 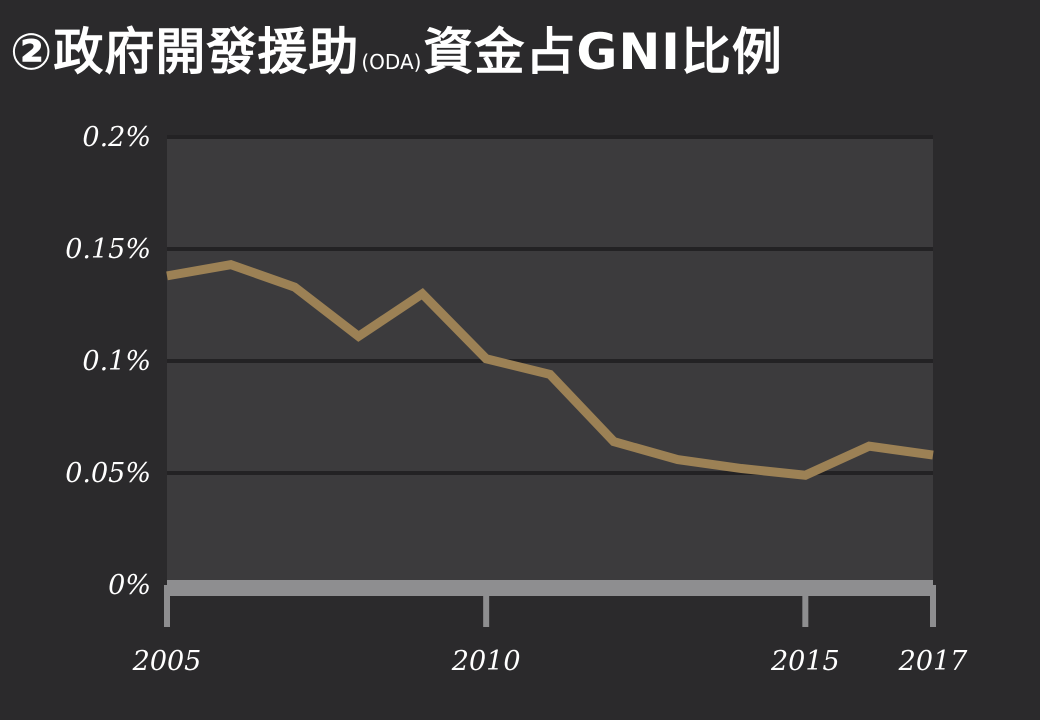 What do you see at coordinates (805, 661) in the screenshot?
I see `x-tick-label: 2015` at bounding box center [805, 661].